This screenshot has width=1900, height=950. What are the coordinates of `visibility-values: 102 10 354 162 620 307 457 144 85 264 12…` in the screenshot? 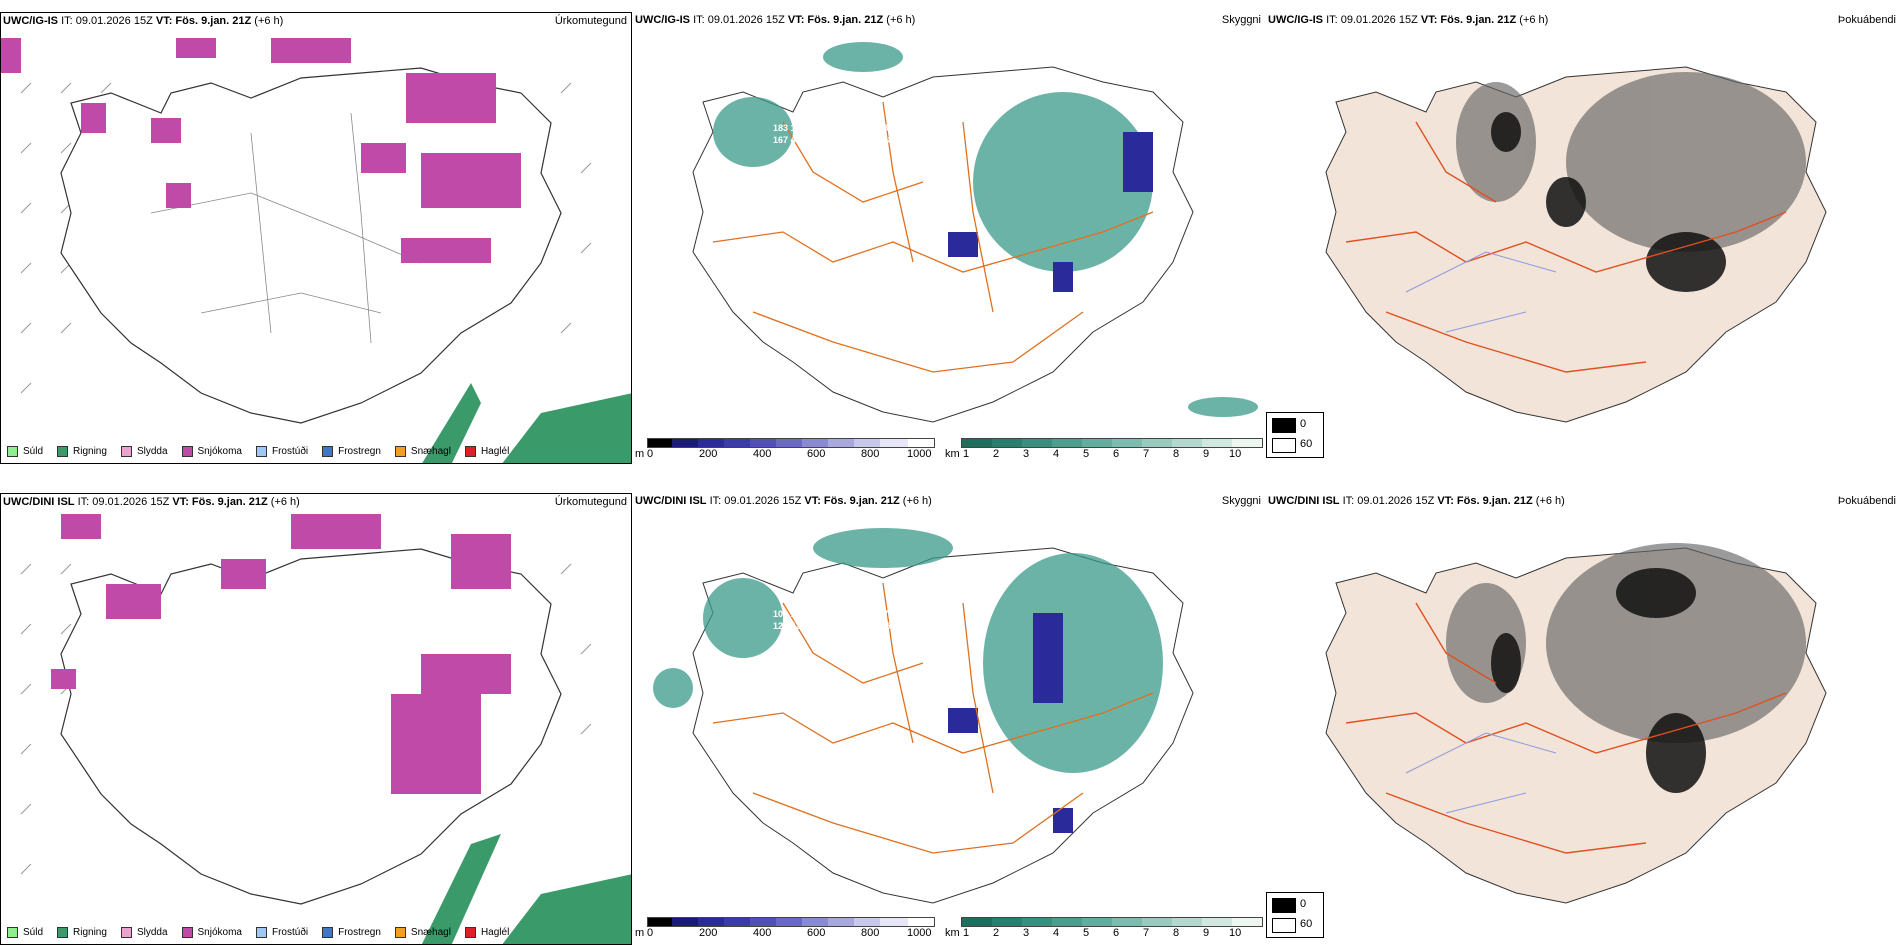 It's located at (854, 620).